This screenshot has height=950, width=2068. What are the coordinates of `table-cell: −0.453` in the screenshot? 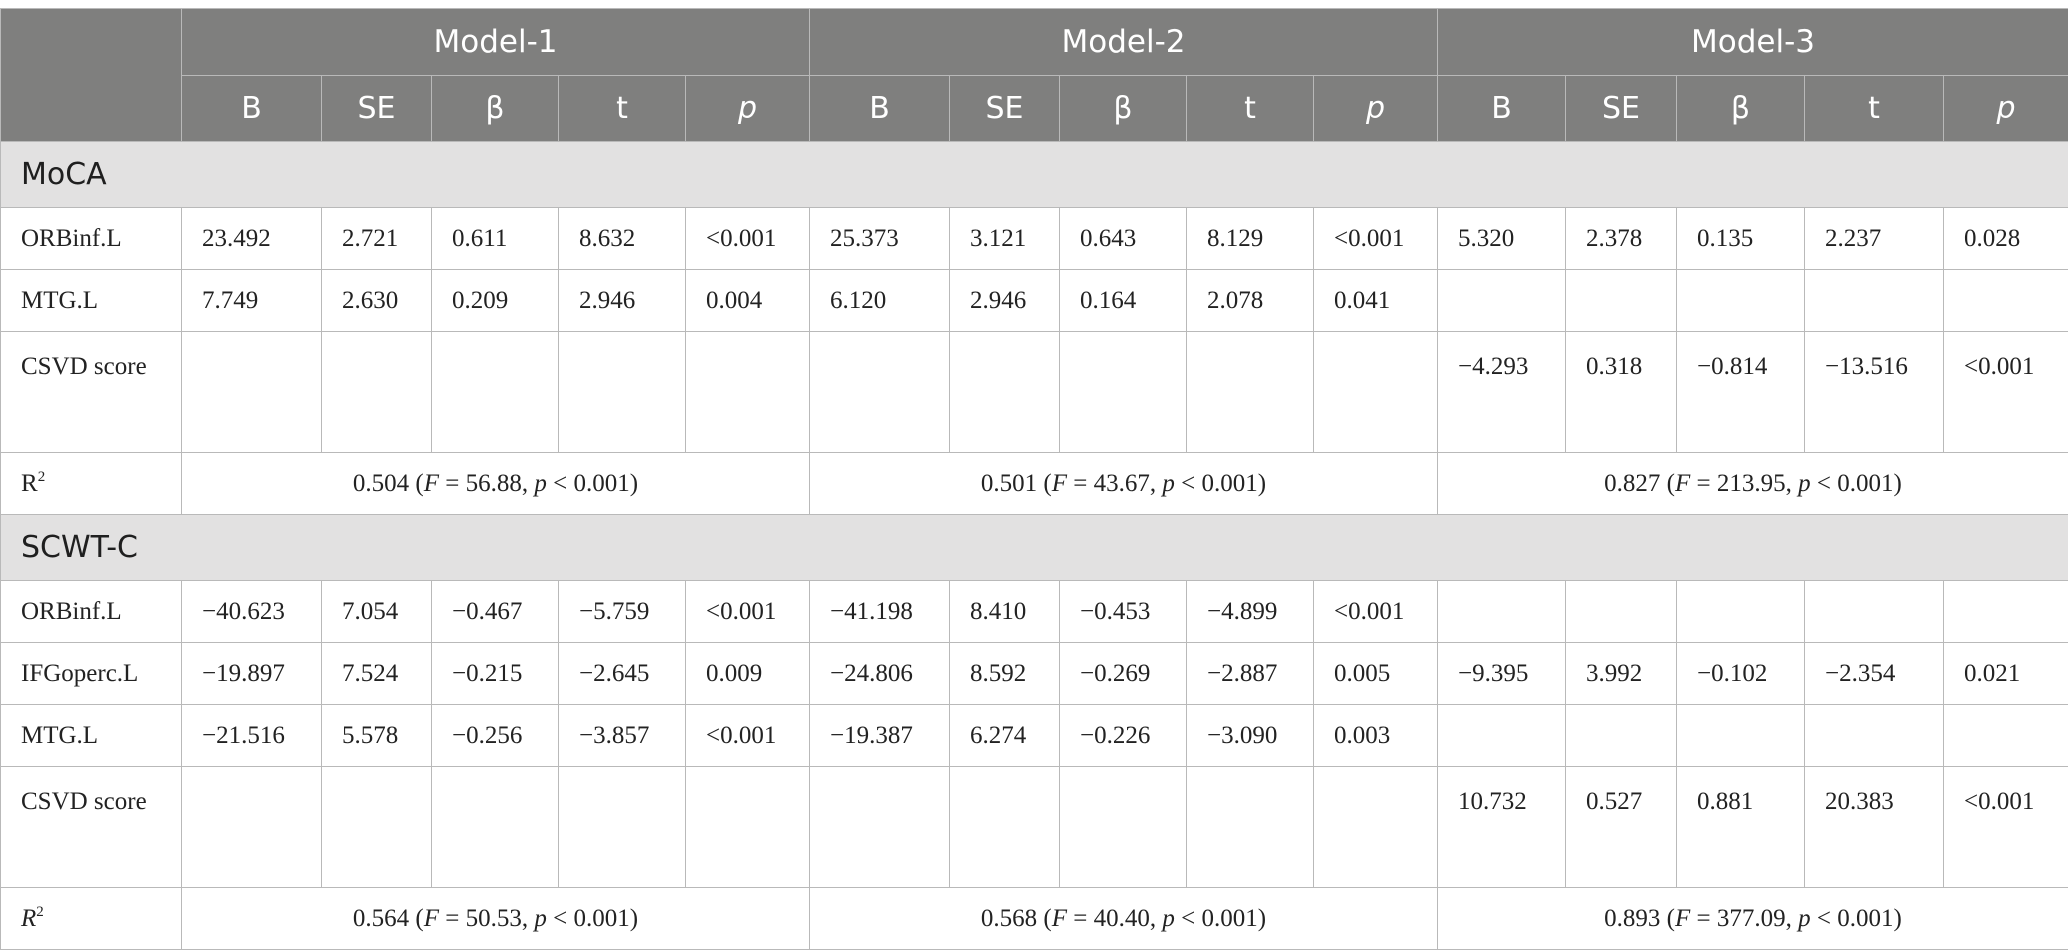 It's located at (1123, 612).